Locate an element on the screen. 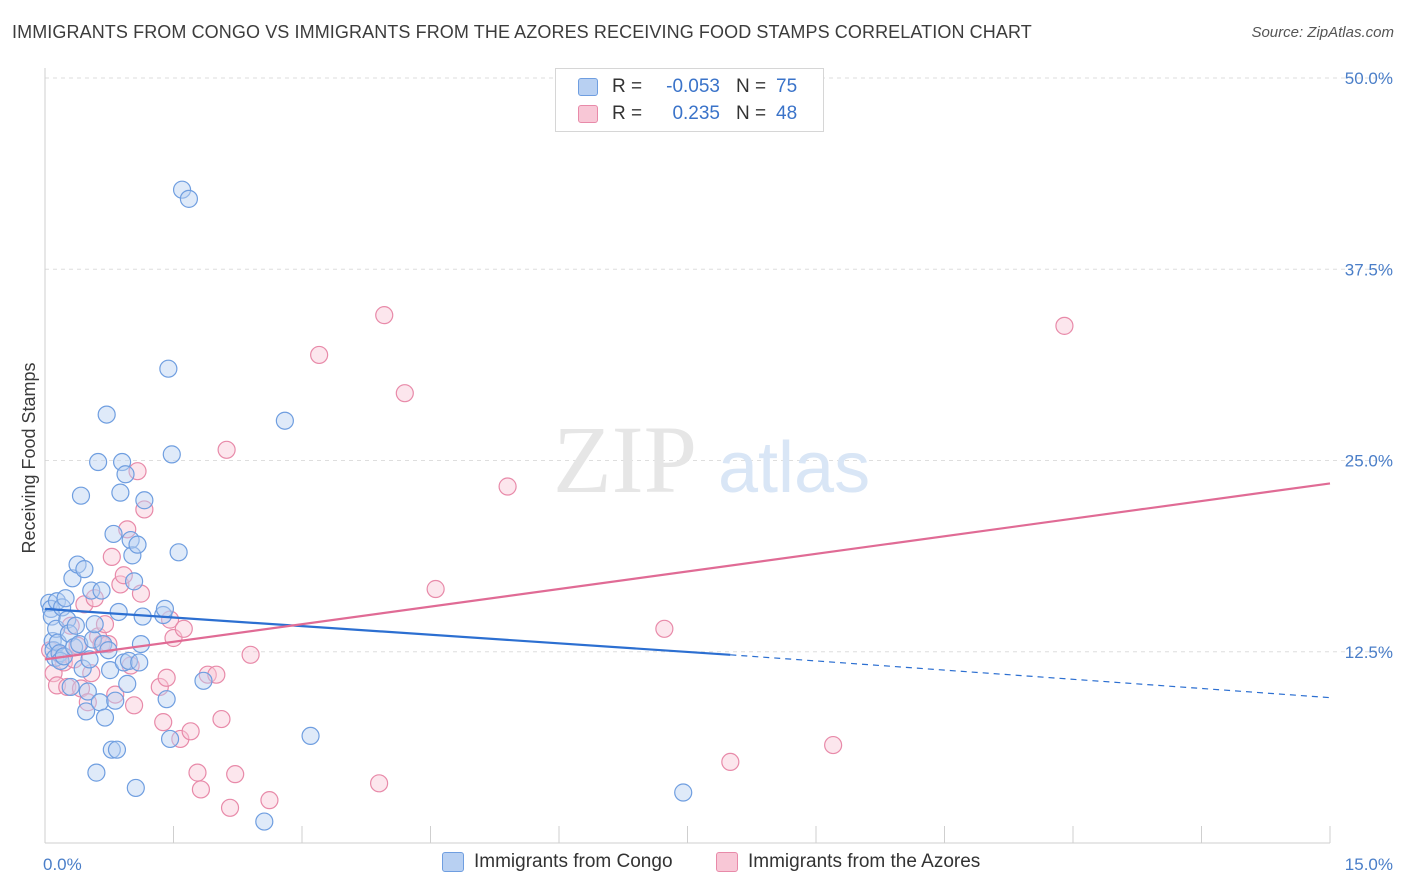 This screenshot has width=1406, height=892. legend-row-congo: R = -0.053 N = 75 is located at coordinates (687, 87).